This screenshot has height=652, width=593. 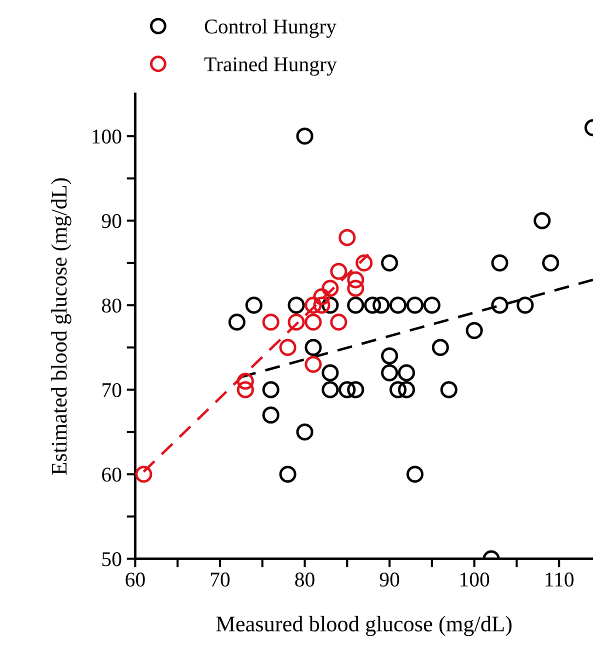 What do you see at coordinates (390, 579) in the screenshot?
I see `x-tick-label: 90` at bounding box center [390, 579].